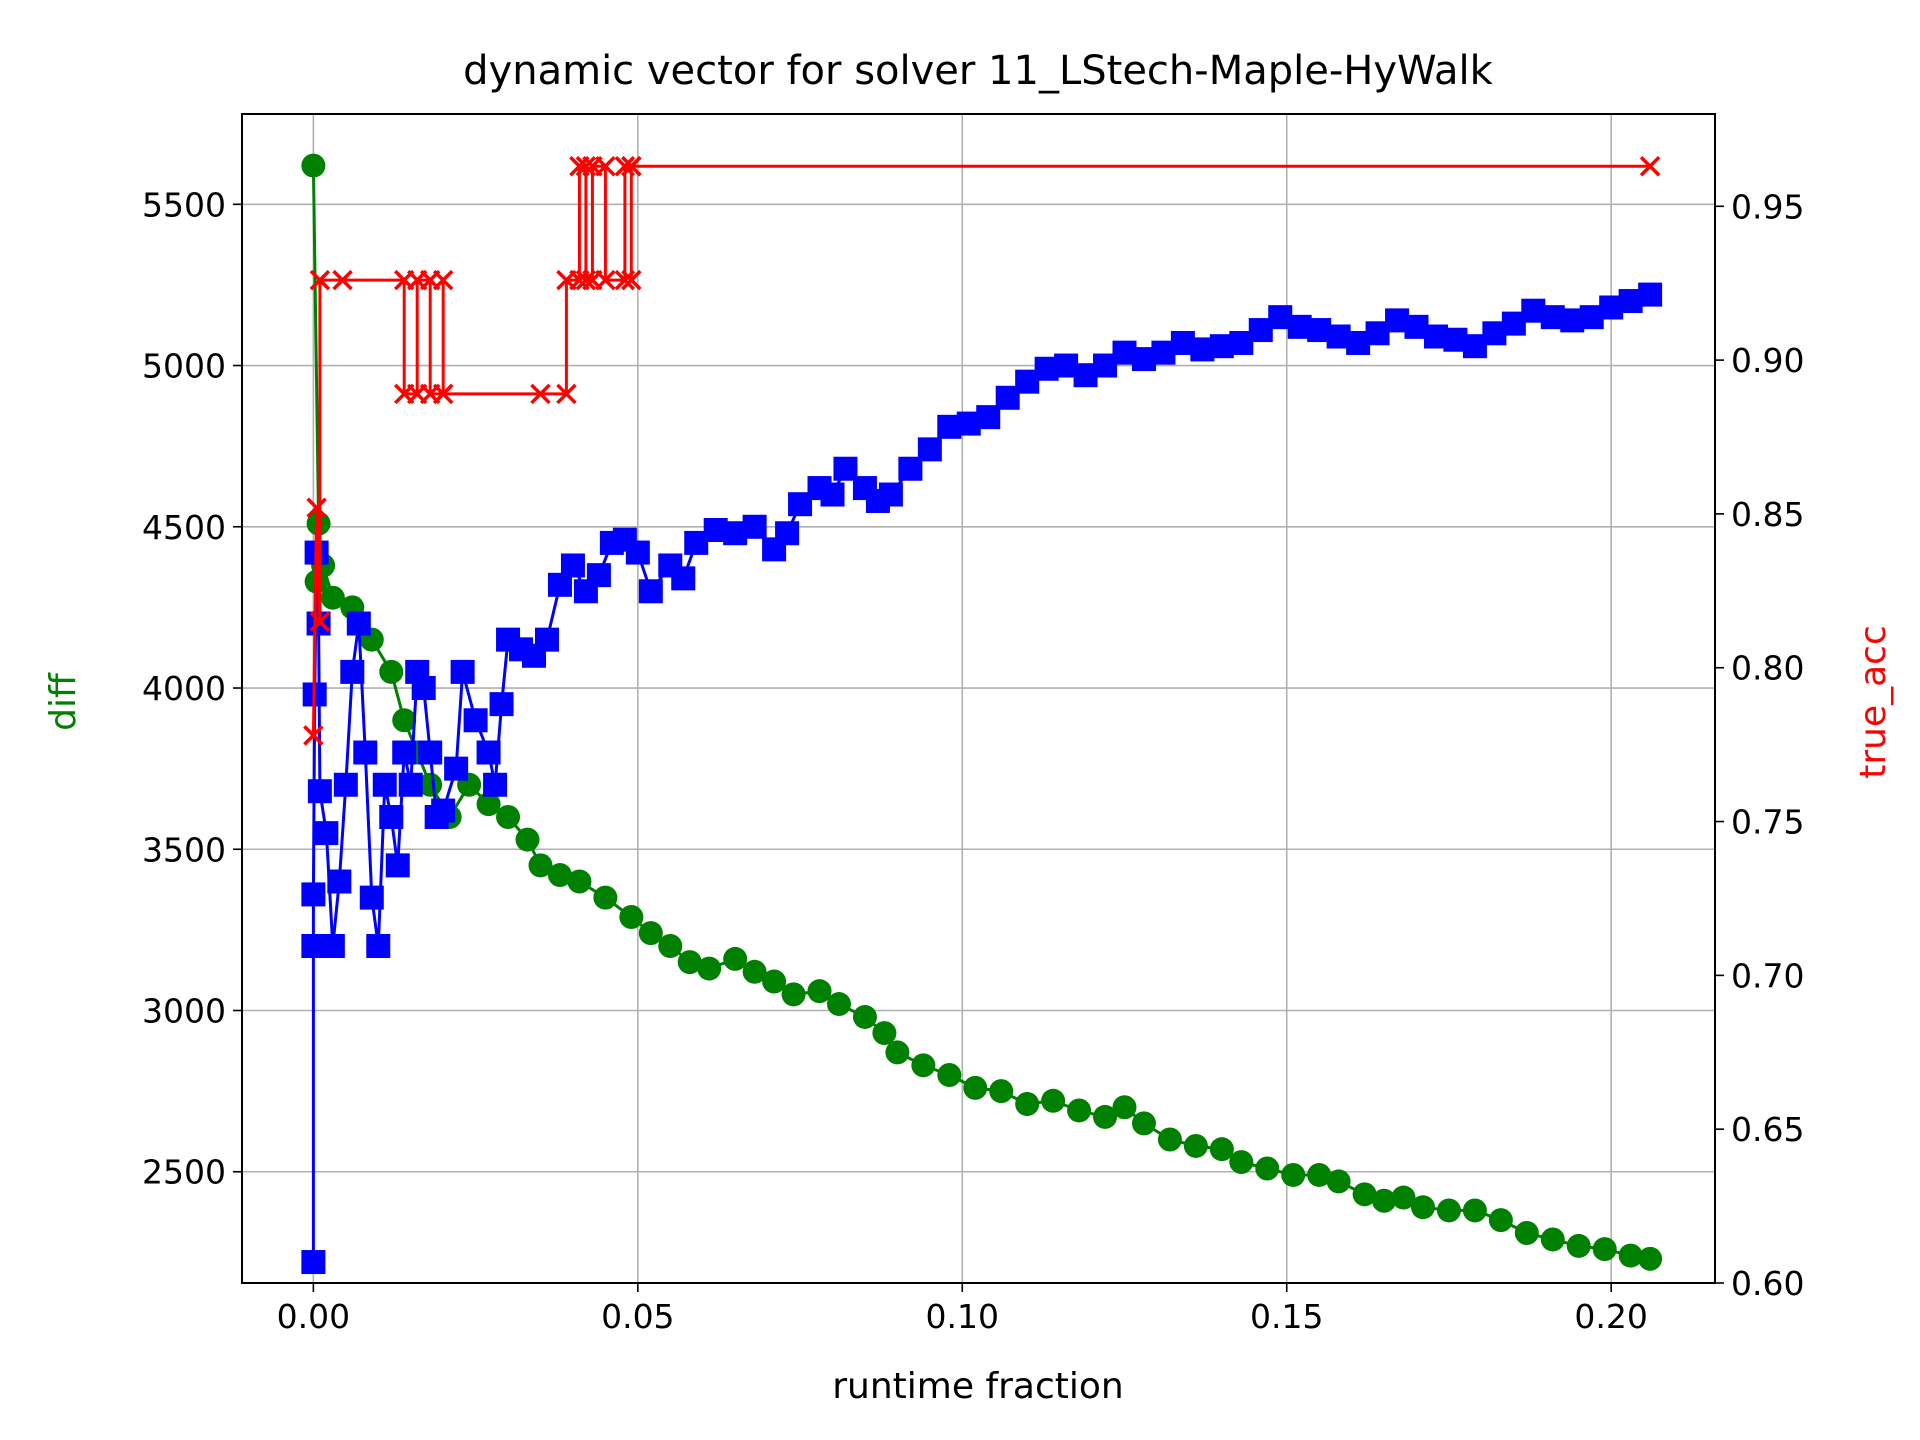  What do you see at coordinates (184, 366) in the screenshot?
I see `y-left-tick-label: 5000` at bounding box center [184, 366].